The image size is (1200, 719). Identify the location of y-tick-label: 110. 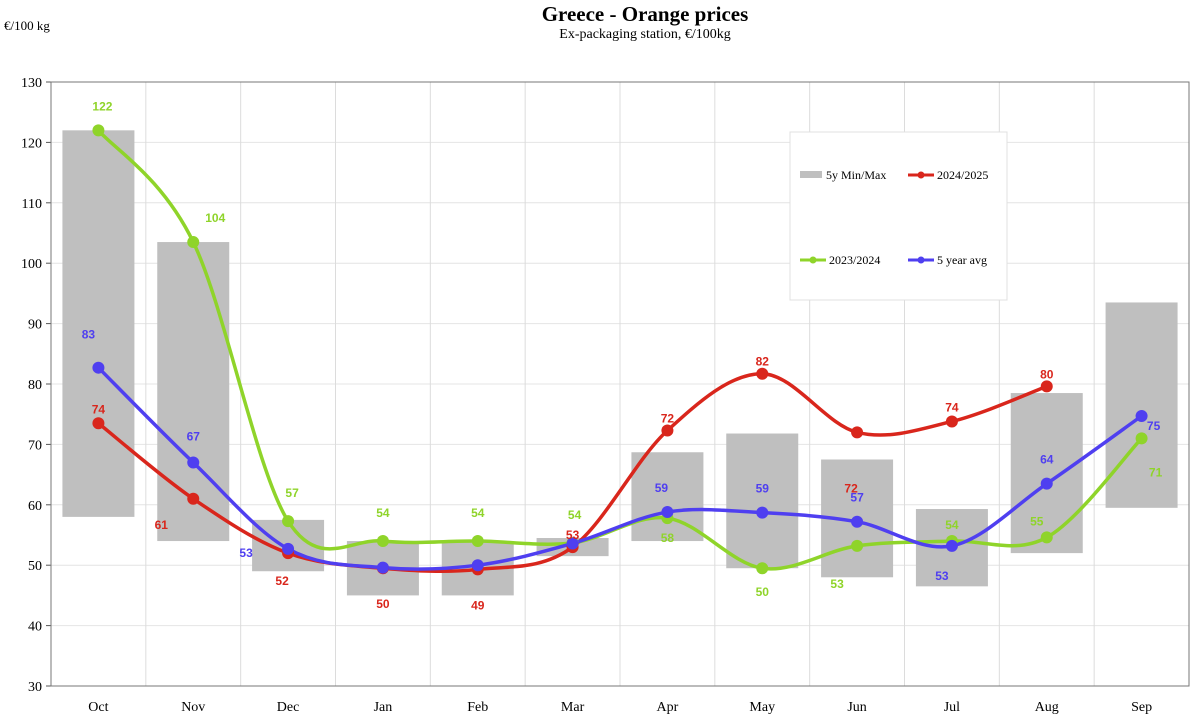
(32, 204).